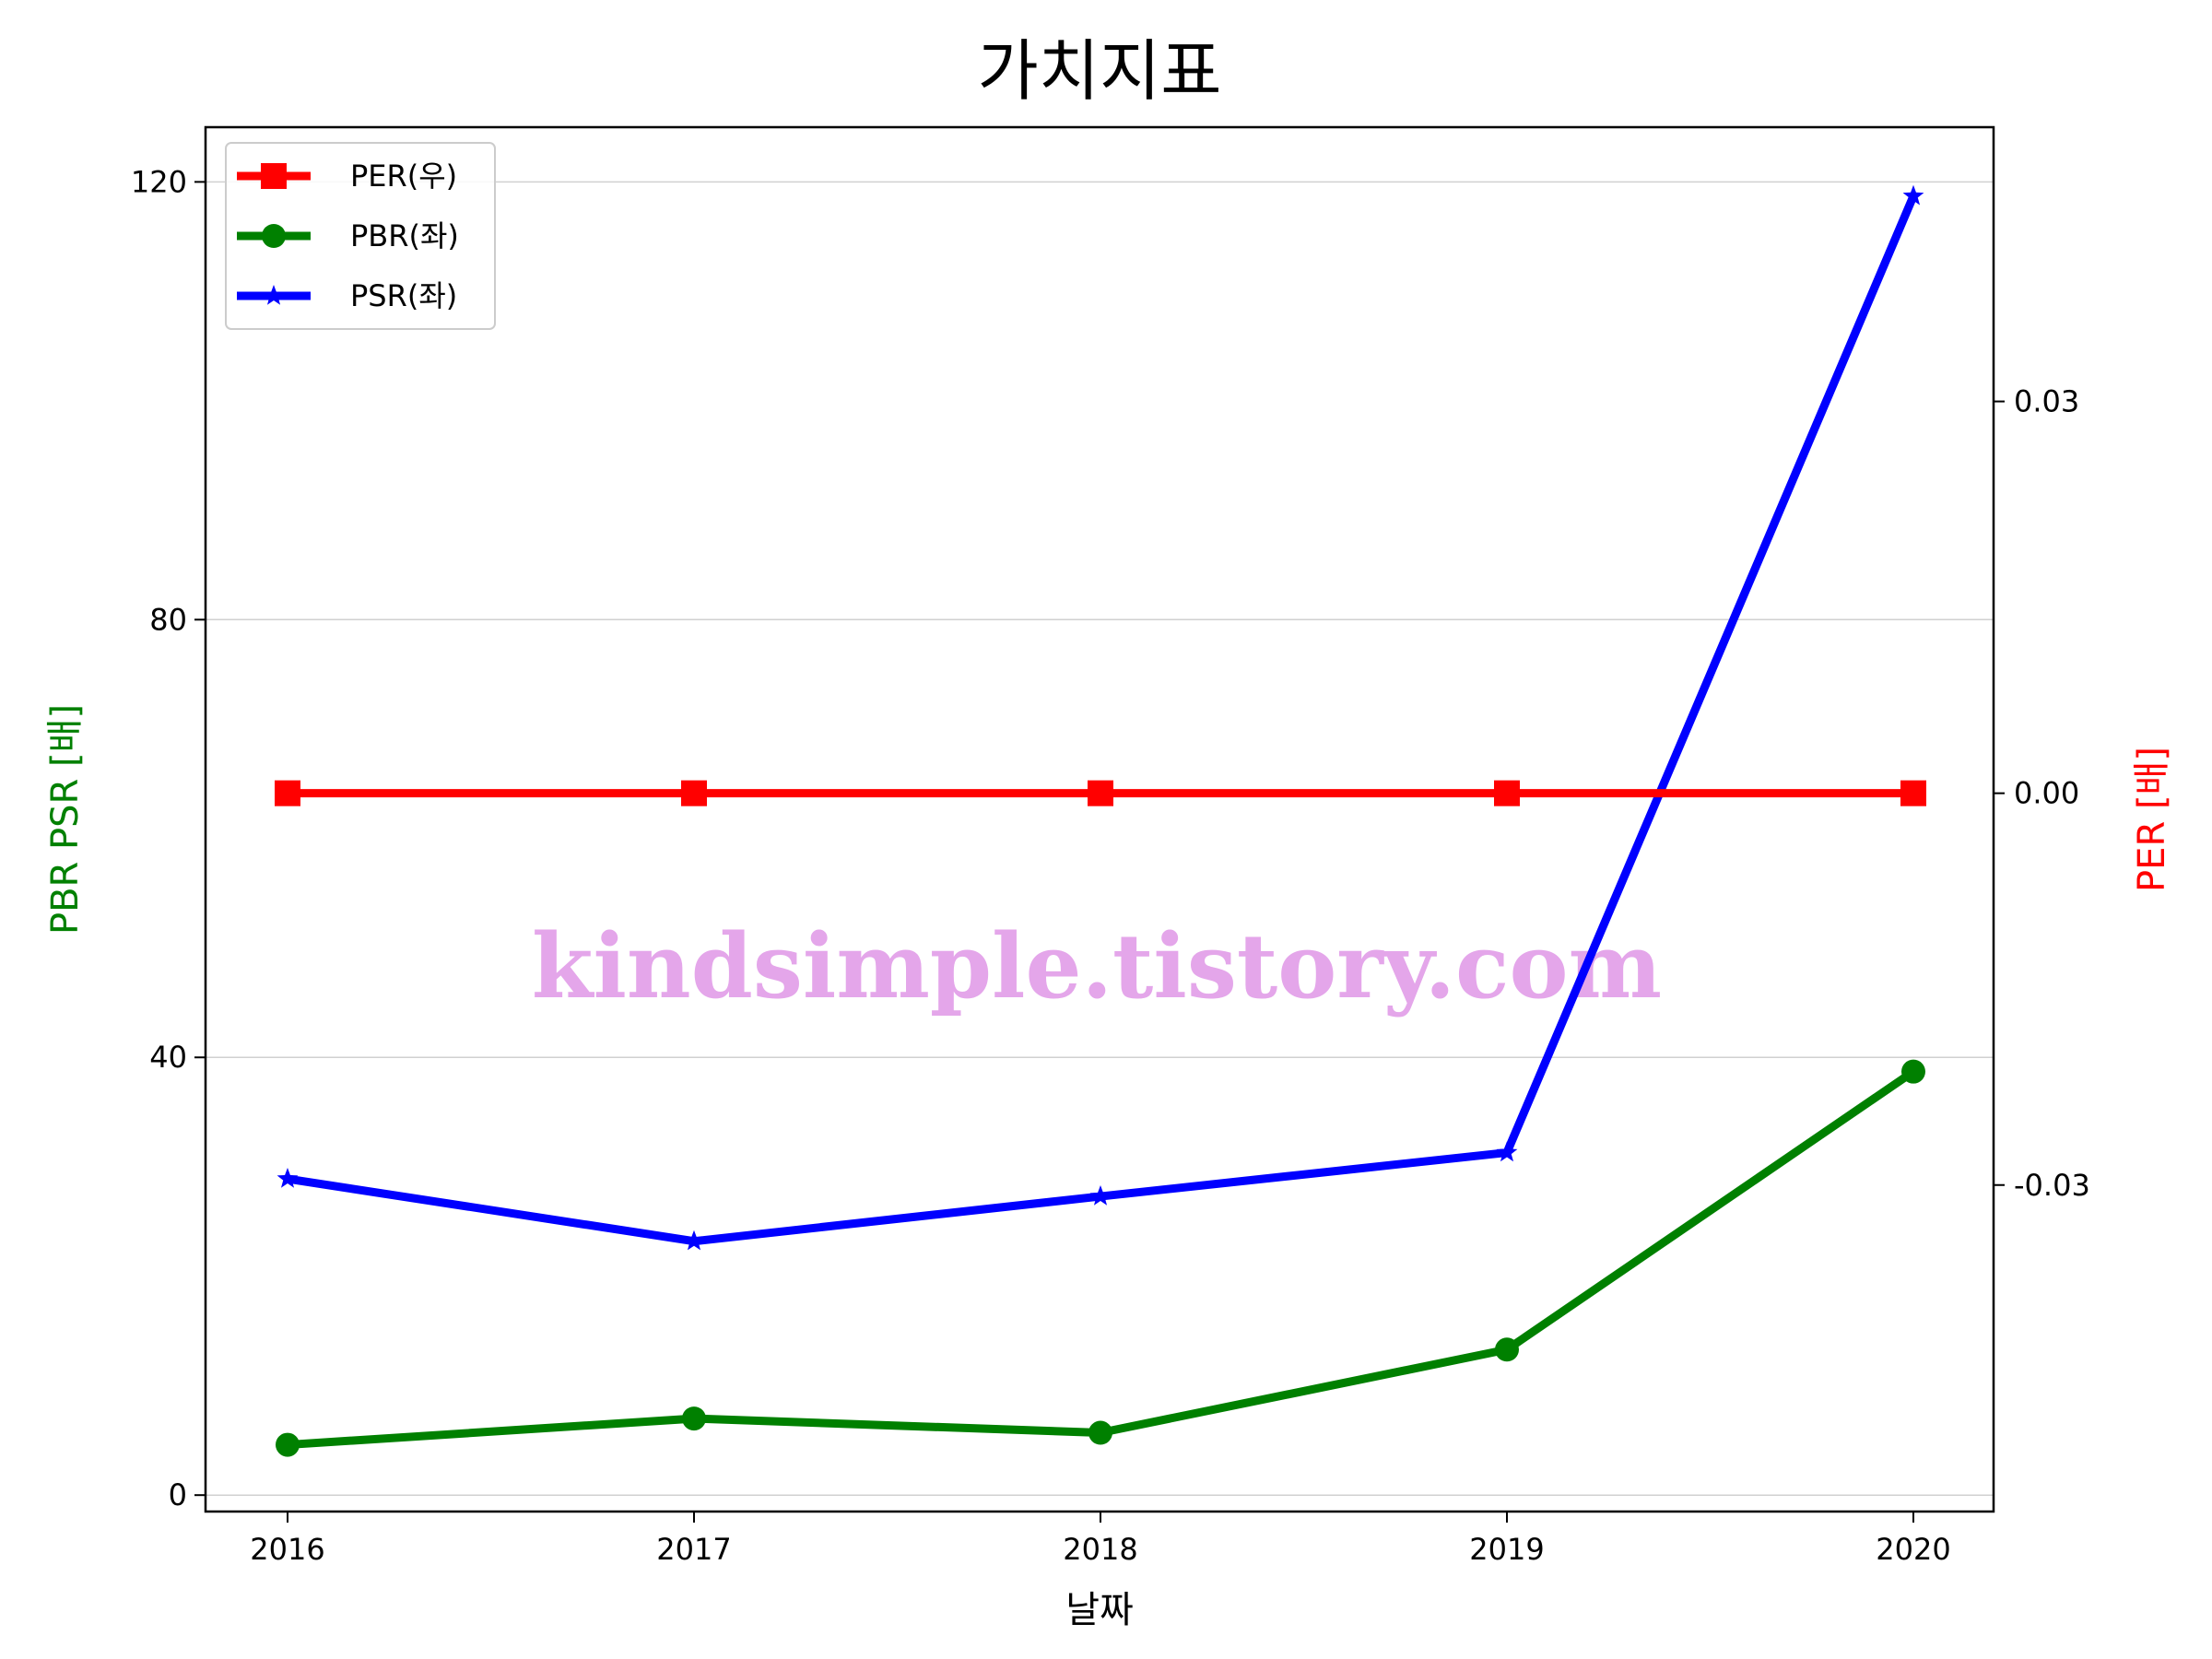 This screenshot has width=2212, height=1659. I want to click on legend: PER(우) PBR(좌) PSR(좌), so click(360, 236).